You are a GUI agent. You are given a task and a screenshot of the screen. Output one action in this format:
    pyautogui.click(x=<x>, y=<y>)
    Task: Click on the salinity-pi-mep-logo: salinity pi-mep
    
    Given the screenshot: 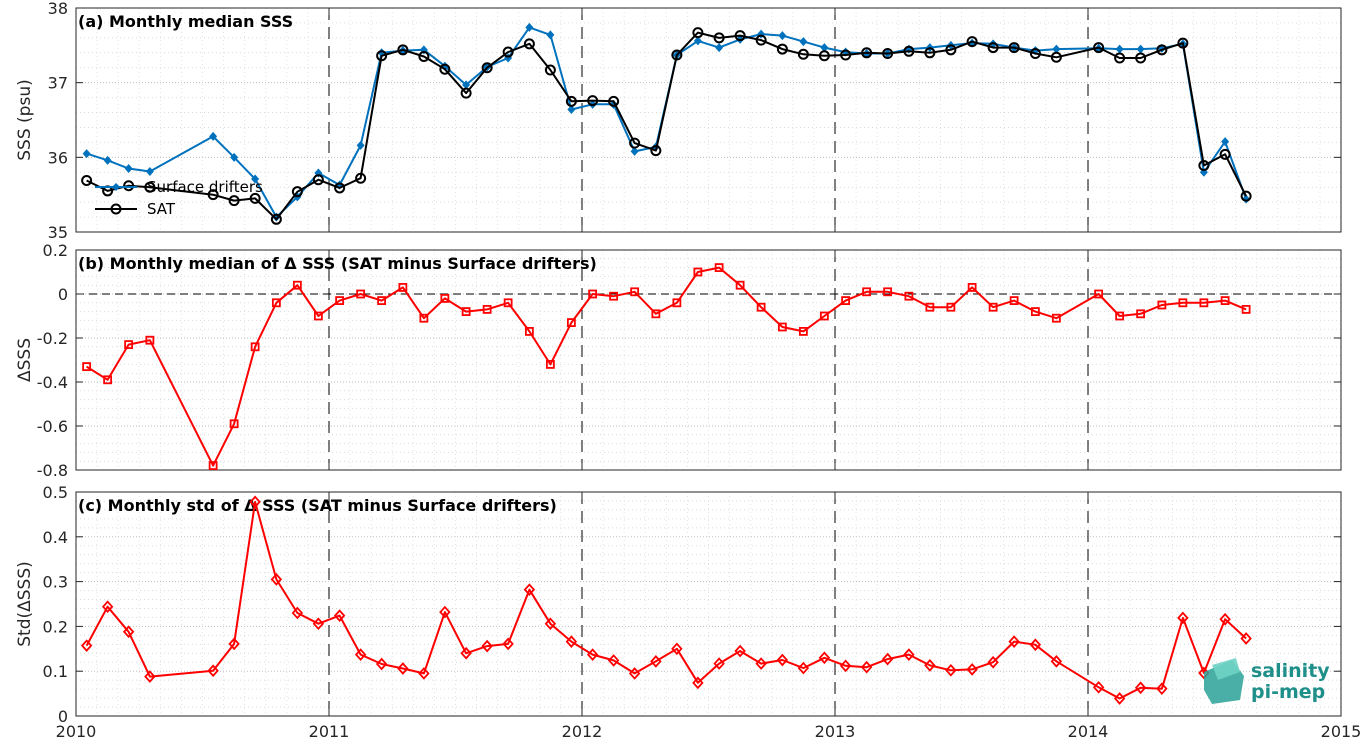 What is the action you would take?
    pyautogui.click(x=1267, y=681)
    